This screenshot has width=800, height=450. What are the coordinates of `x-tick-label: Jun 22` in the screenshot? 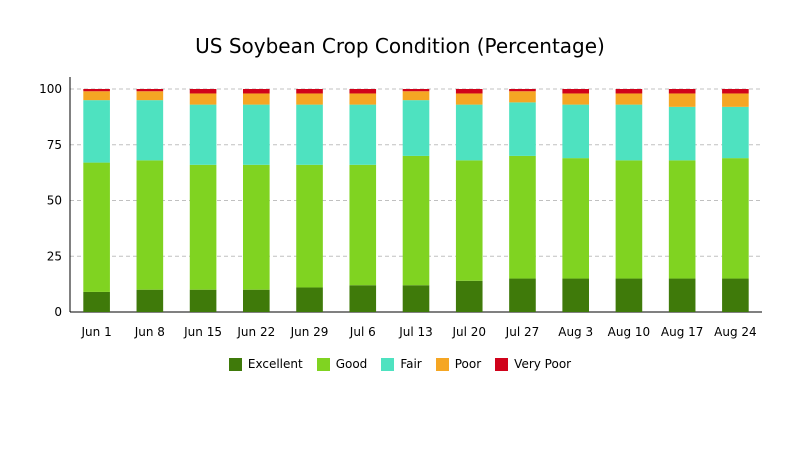 It's located at (255, 332).